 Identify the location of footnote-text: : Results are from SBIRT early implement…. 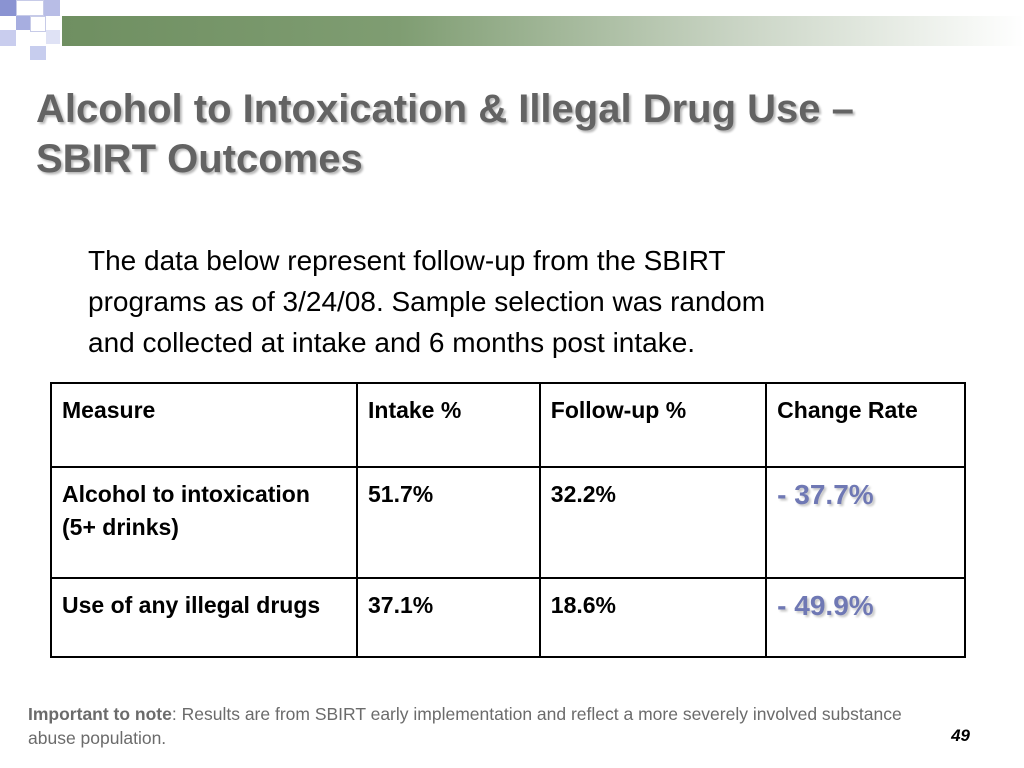
(465, 726).